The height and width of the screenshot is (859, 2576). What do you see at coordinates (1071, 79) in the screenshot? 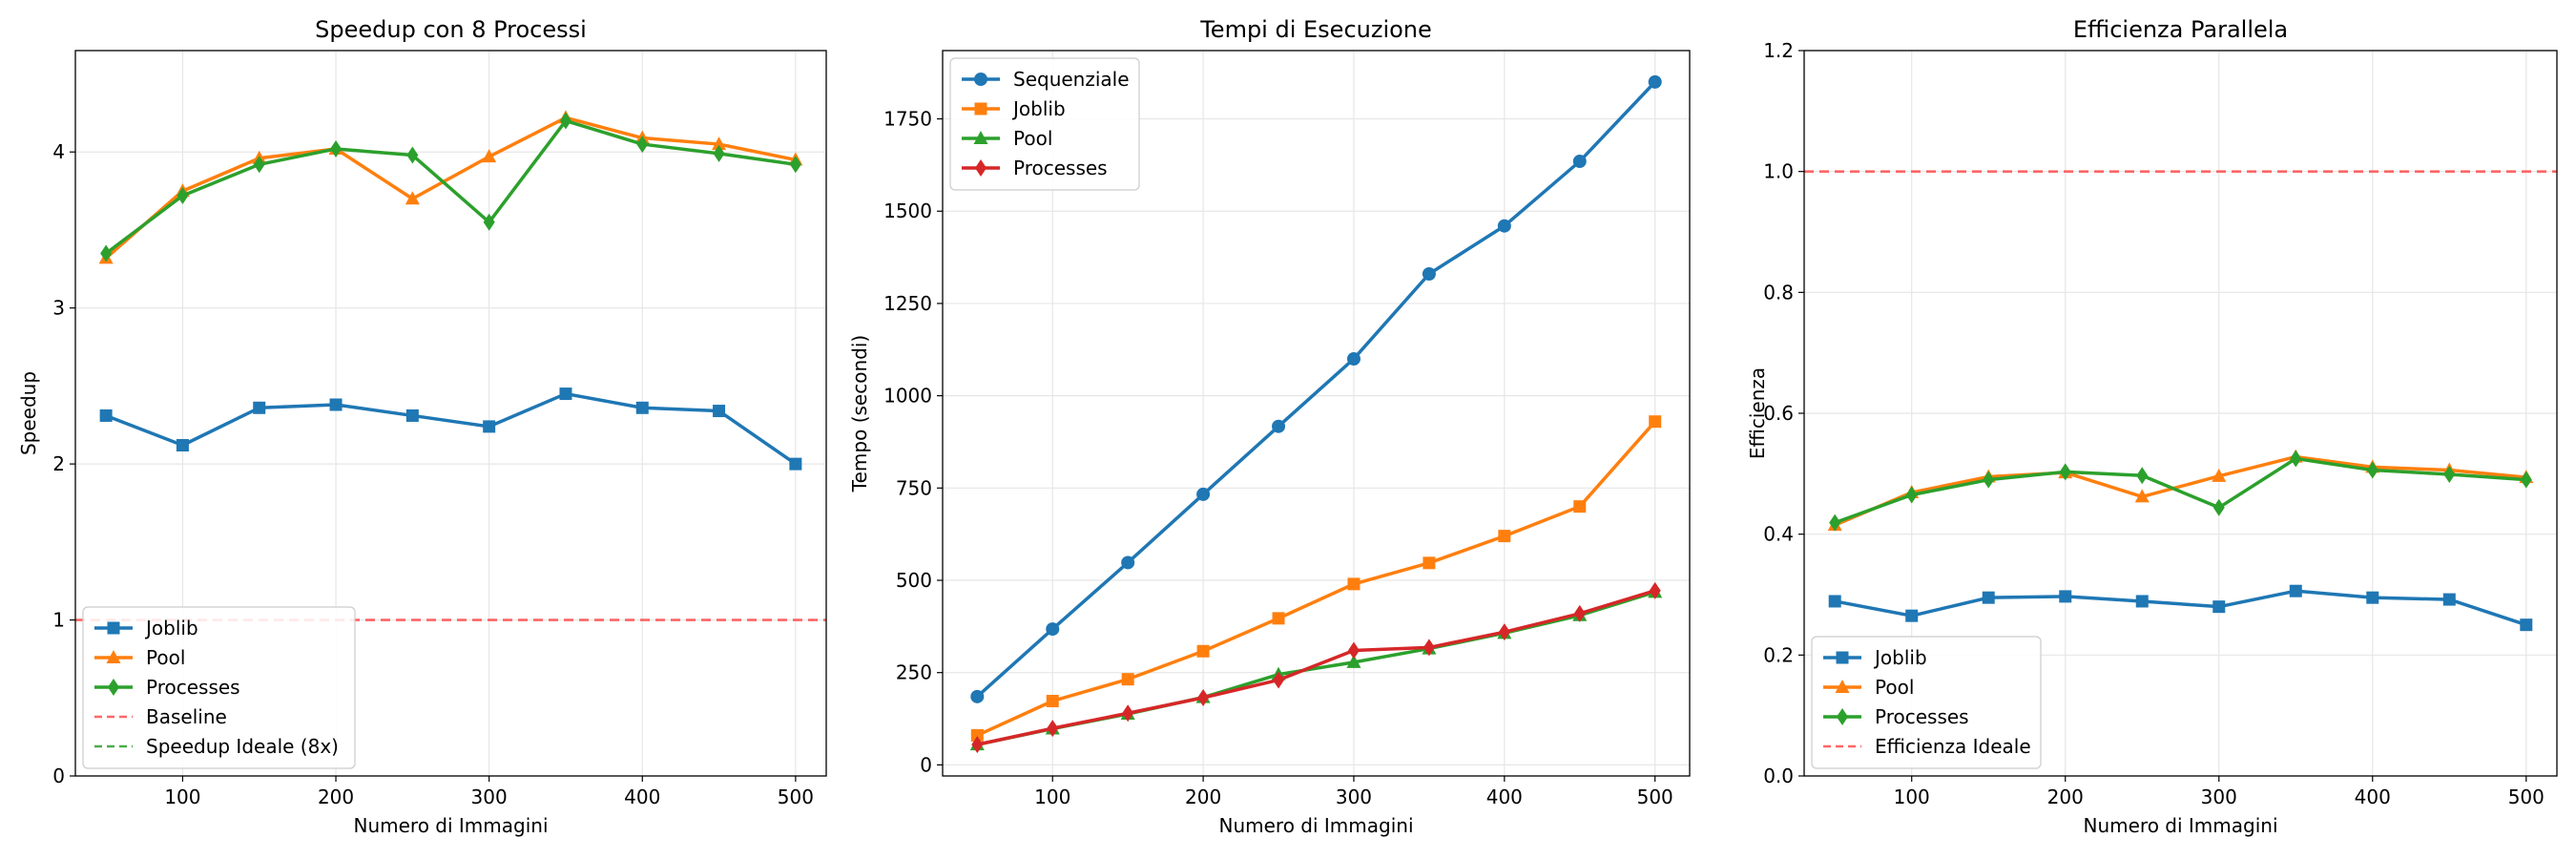
I see `legend-label: Sequenziale` at bounding box center [1071, 79].